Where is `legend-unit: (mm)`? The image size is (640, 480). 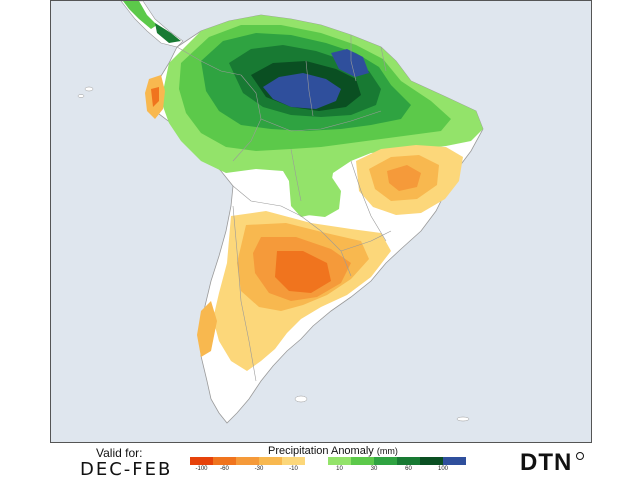 legend-unit: (mm) is located at coordinates (387, 451).